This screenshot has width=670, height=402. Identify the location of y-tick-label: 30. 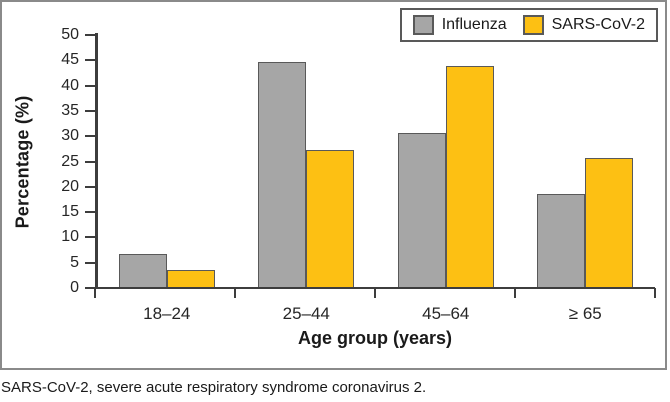
(70, 136).